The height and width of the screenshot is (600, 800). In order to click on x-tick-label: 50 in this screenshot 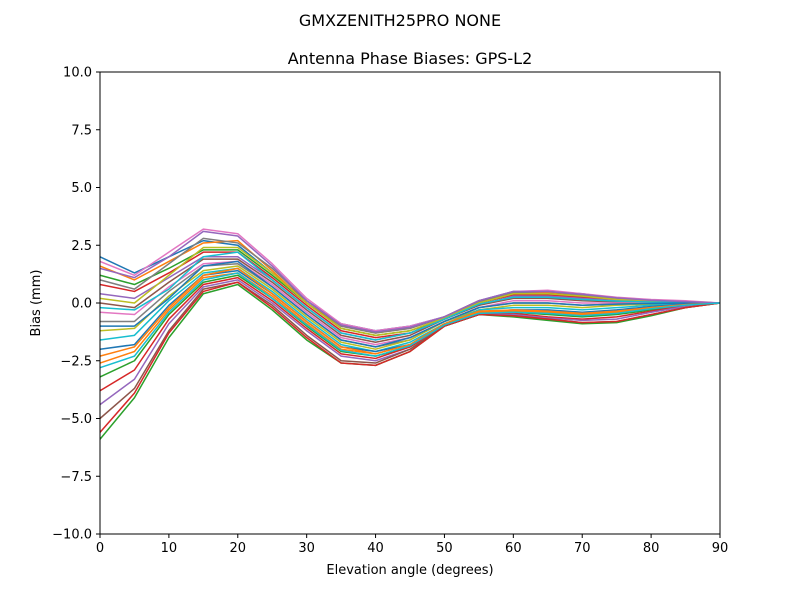, I will do `click(444, 548)`.